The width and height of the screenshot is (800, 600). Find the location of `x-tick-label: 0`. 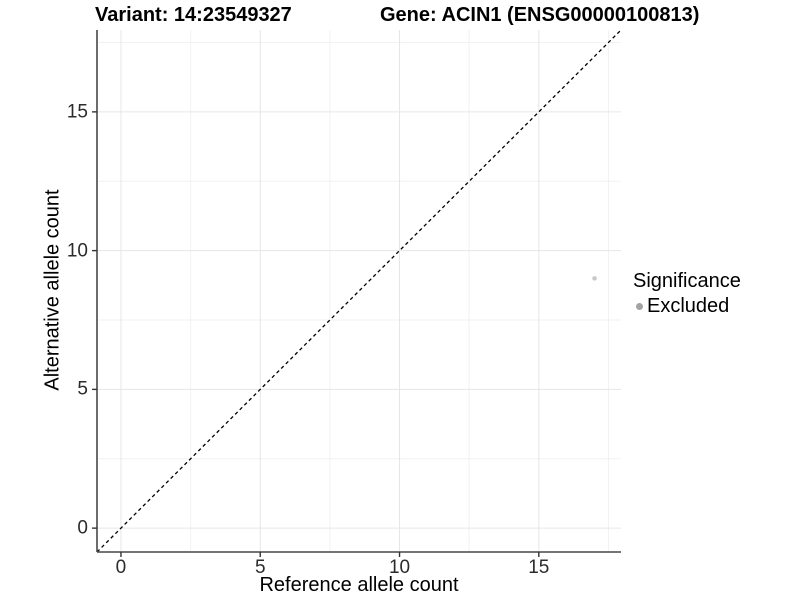

x-tick-label: 0 is located at coordinates (121, 567).